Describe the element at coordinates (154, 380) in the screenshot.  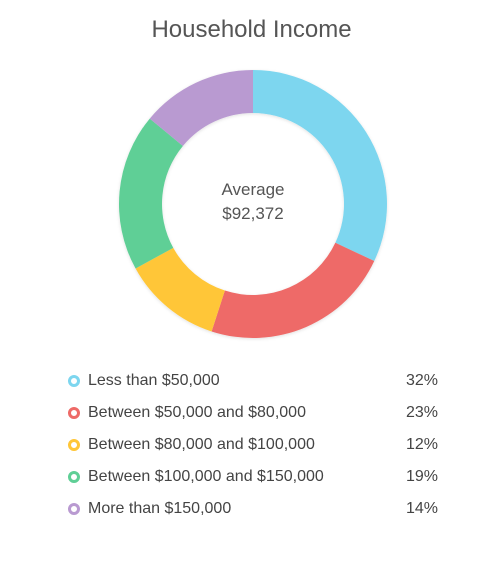
I see `legend-label: Less than $50,000` at that location.